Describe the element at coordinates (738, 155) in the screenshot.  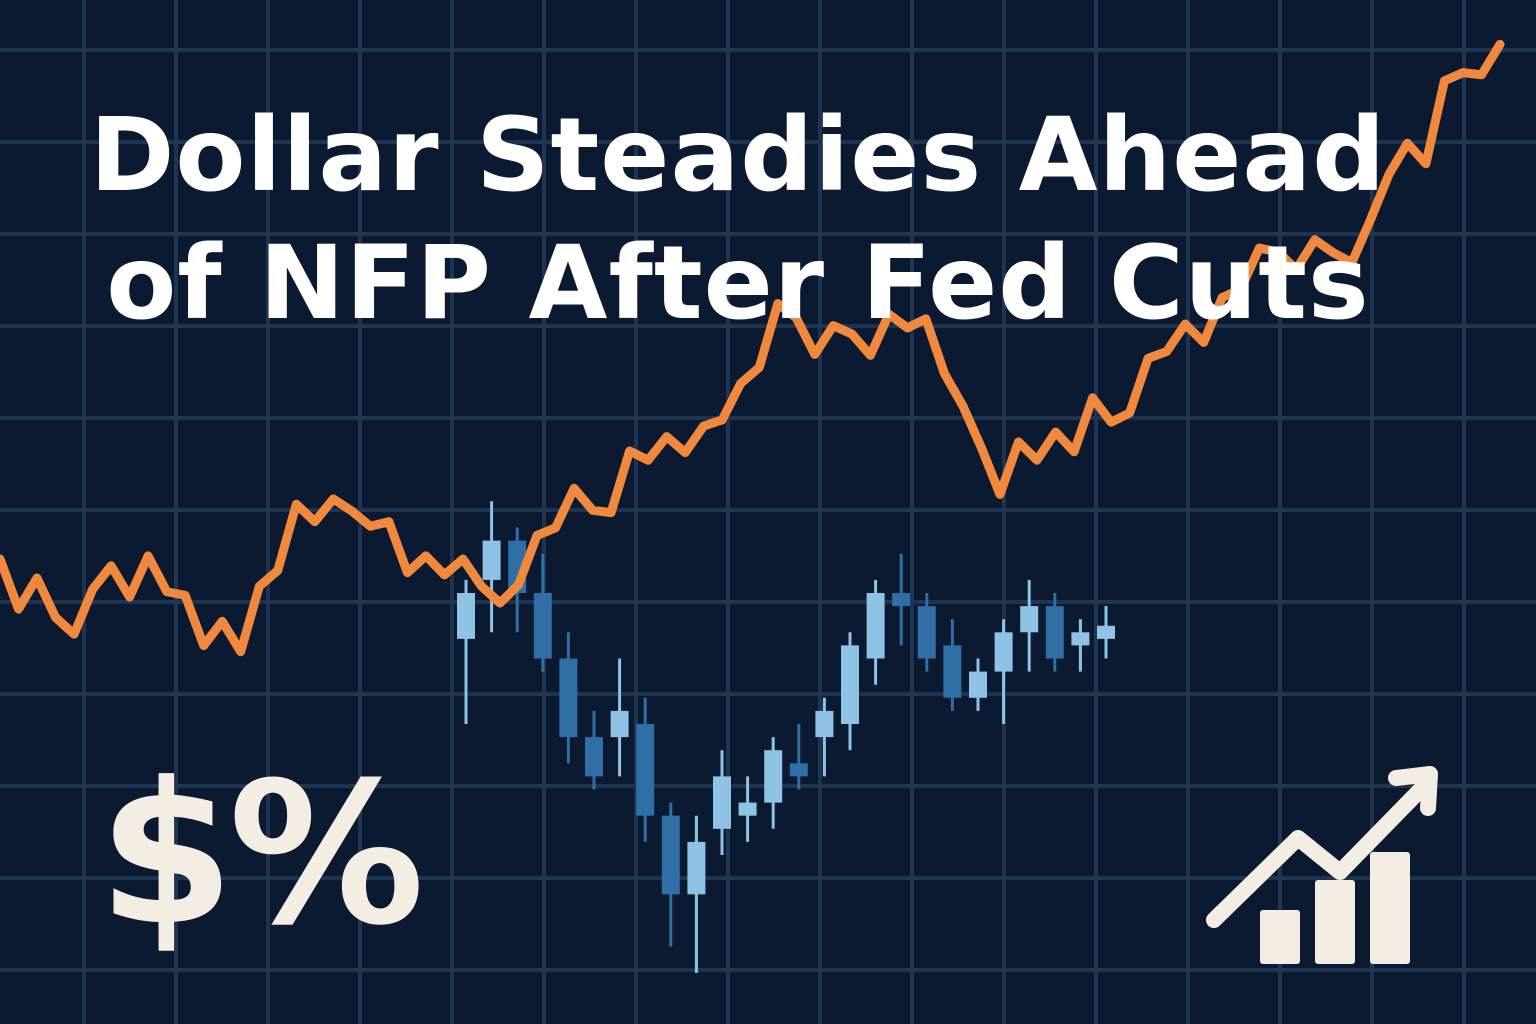
I see `headline-line-1: Dollar Steadies Ahead` at that location.